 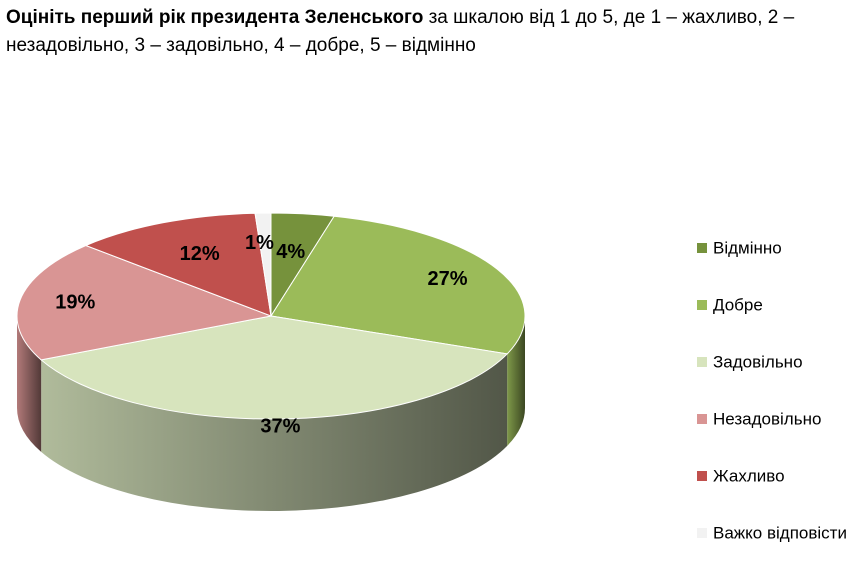 What do you see at coordinates (259, 243) in the screenshot?
I see `data-label-5: 1%` at bounding box center [259, 243].